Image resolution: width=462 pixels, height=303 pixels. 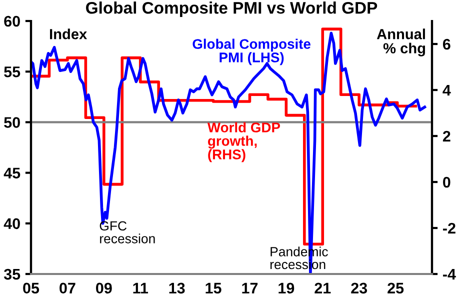 I want to click on y2-tick-label: -4, so click(x=449, y=274).